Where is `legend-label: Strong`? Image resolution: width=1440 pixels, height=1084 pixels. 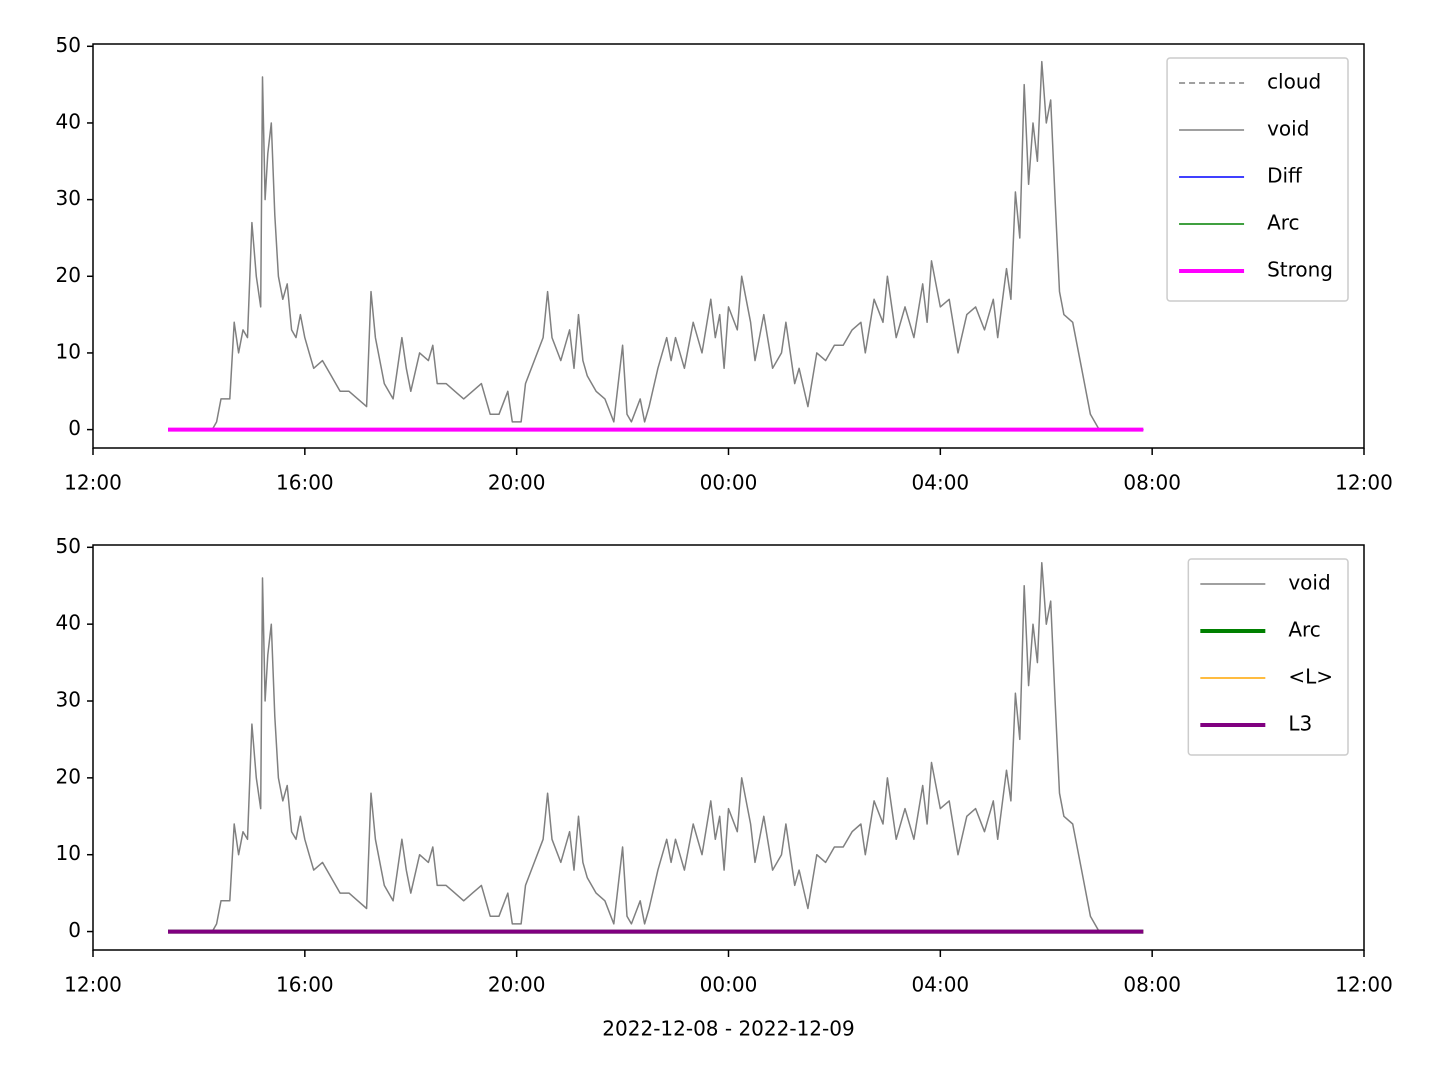 legend-label: Strong is located at coordinates (1300, 270).